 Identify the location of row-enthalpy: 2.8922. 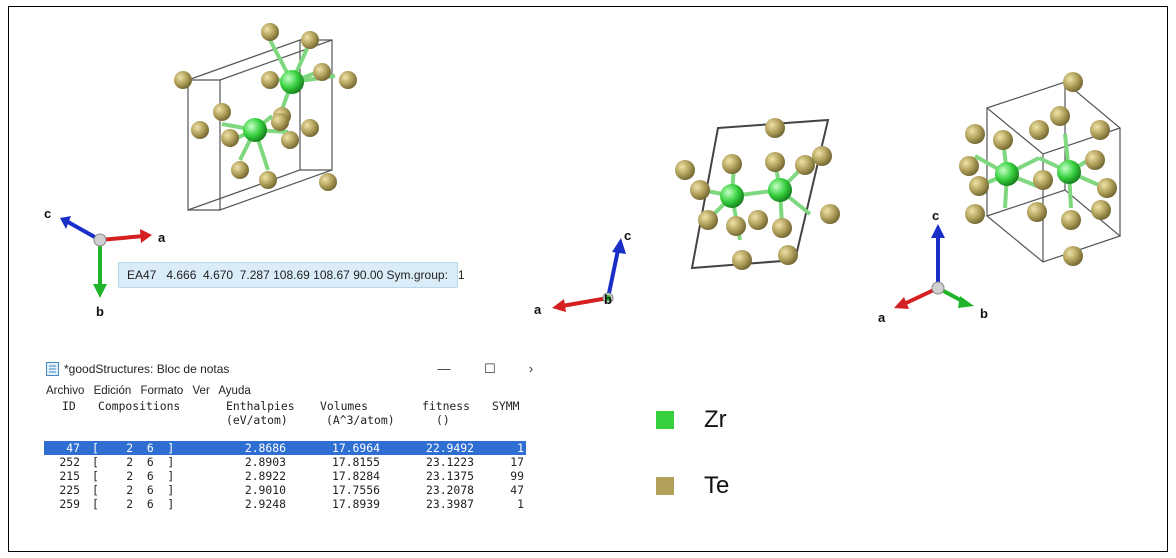
(265, 476).